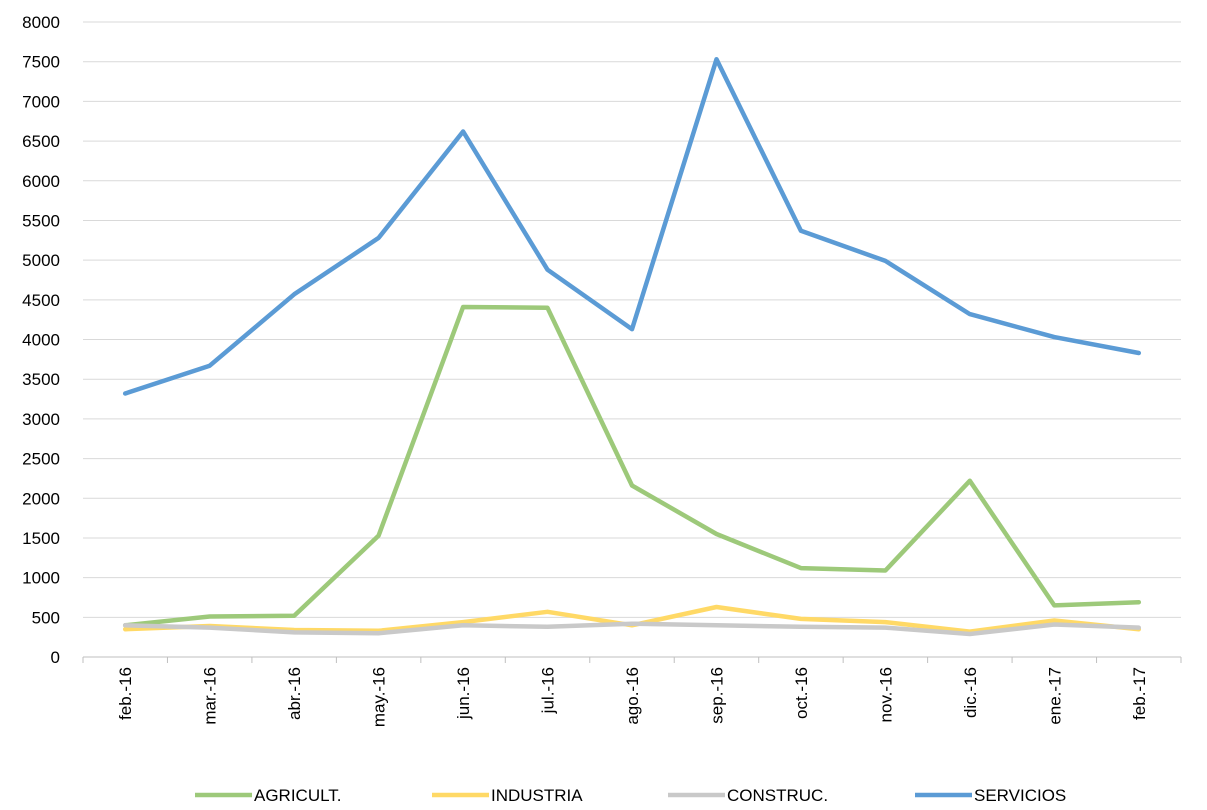 The image size is (1207, 810). Describe the element at coordinates (379, 697) in the screenshot. I see `x-tick-label: may.-16` at that location.